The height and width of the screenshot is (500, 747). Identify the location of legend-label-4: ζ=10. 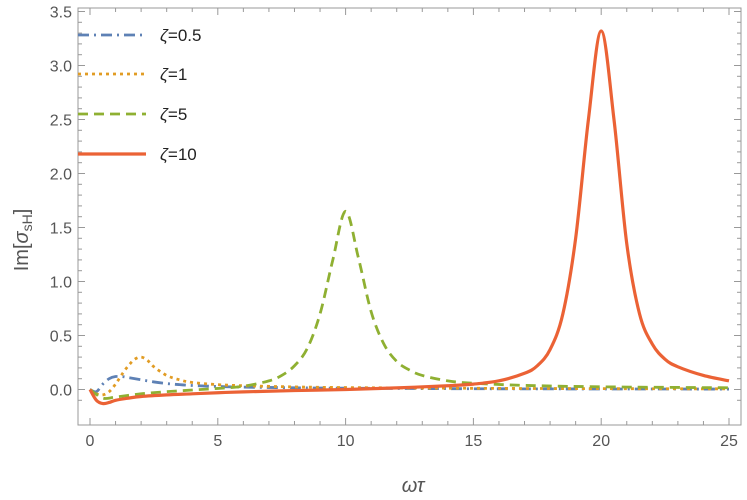
(178, 154).